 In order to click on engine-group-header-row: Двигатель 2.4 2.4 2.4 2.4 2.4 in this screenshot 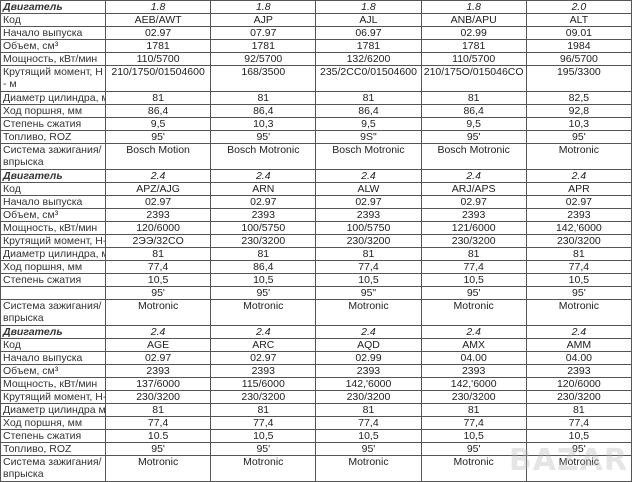, I will do `click(316, 332)`.